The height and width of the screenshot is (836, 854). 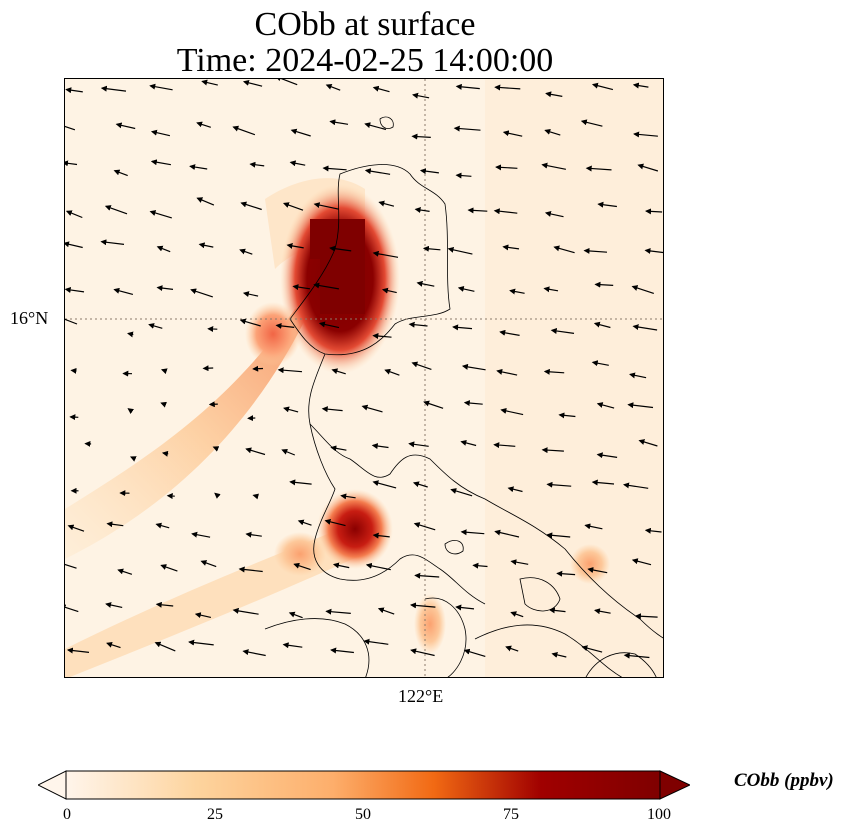 What do you see at coordinates (29, 318) in the screenshot?
I see `lat-label-16n: 16°N` at bounding box center [29, 318].